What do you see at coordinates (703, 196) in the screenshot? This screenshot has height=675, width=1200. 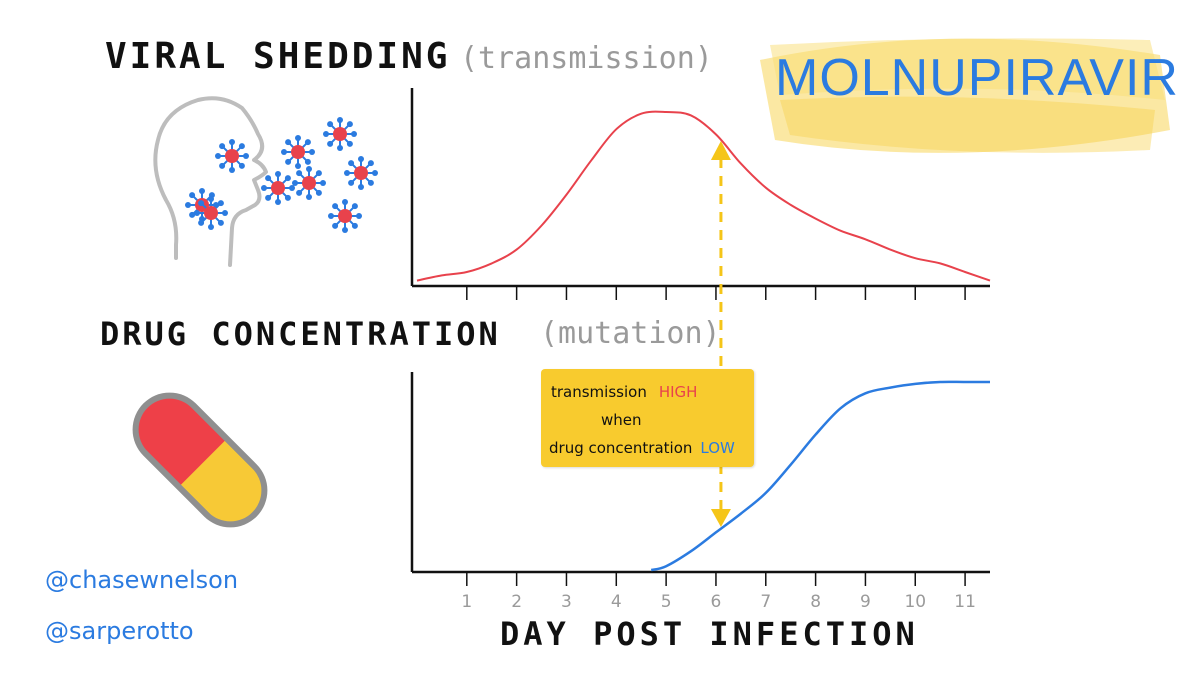 I see `viral-shedding-line` at bounding box center [703, 196].